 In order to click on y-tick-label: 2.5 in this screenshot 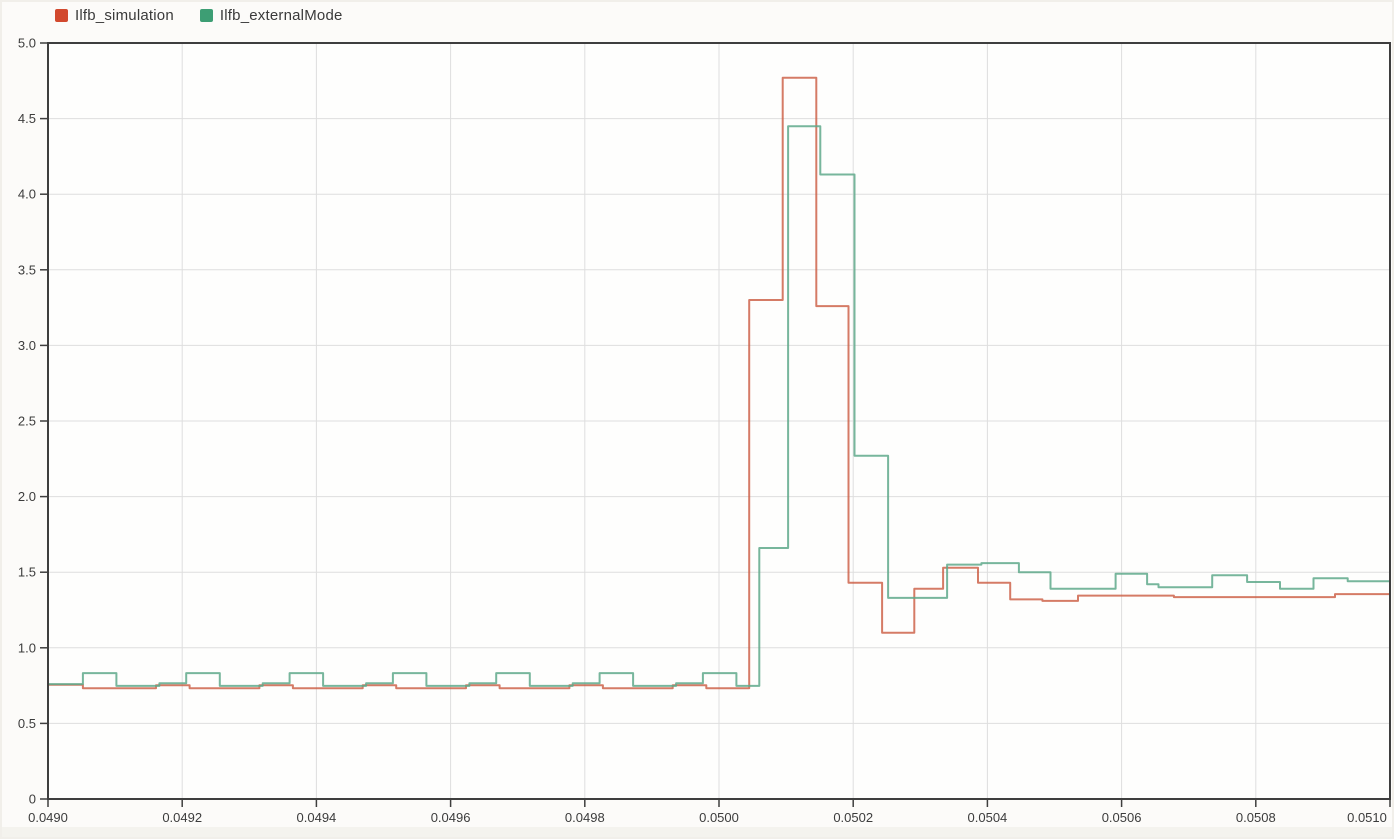, I will do `click(27, 421)`.